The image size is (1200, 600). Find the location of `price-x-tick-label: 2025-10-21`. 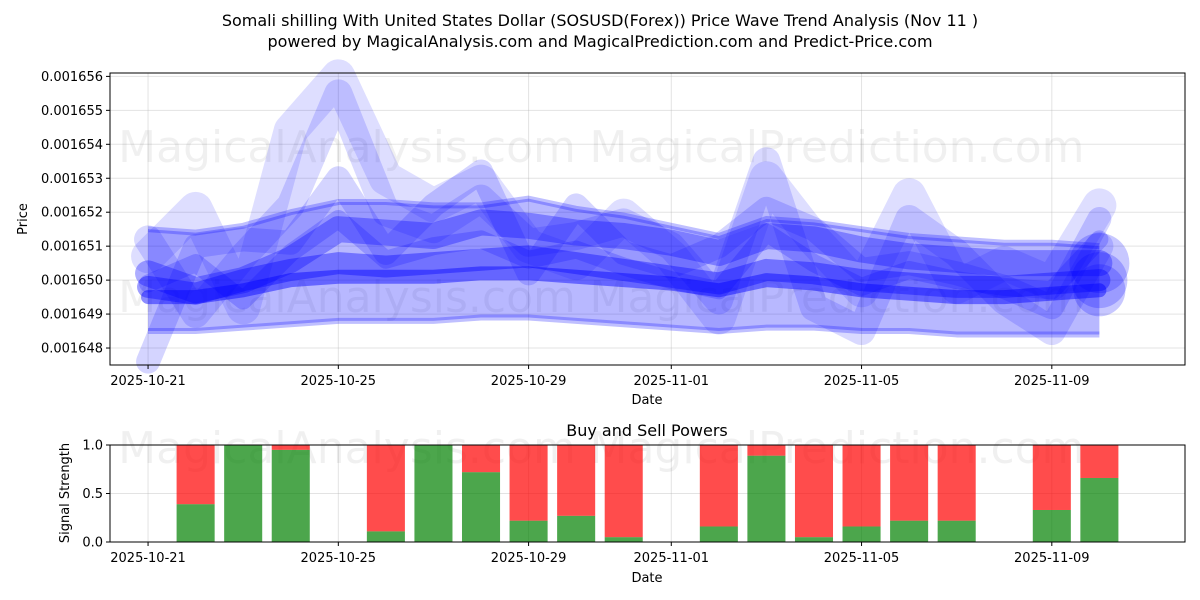

price-x-tick-label: 2025-10-21 is located at coordinates (148, 381).